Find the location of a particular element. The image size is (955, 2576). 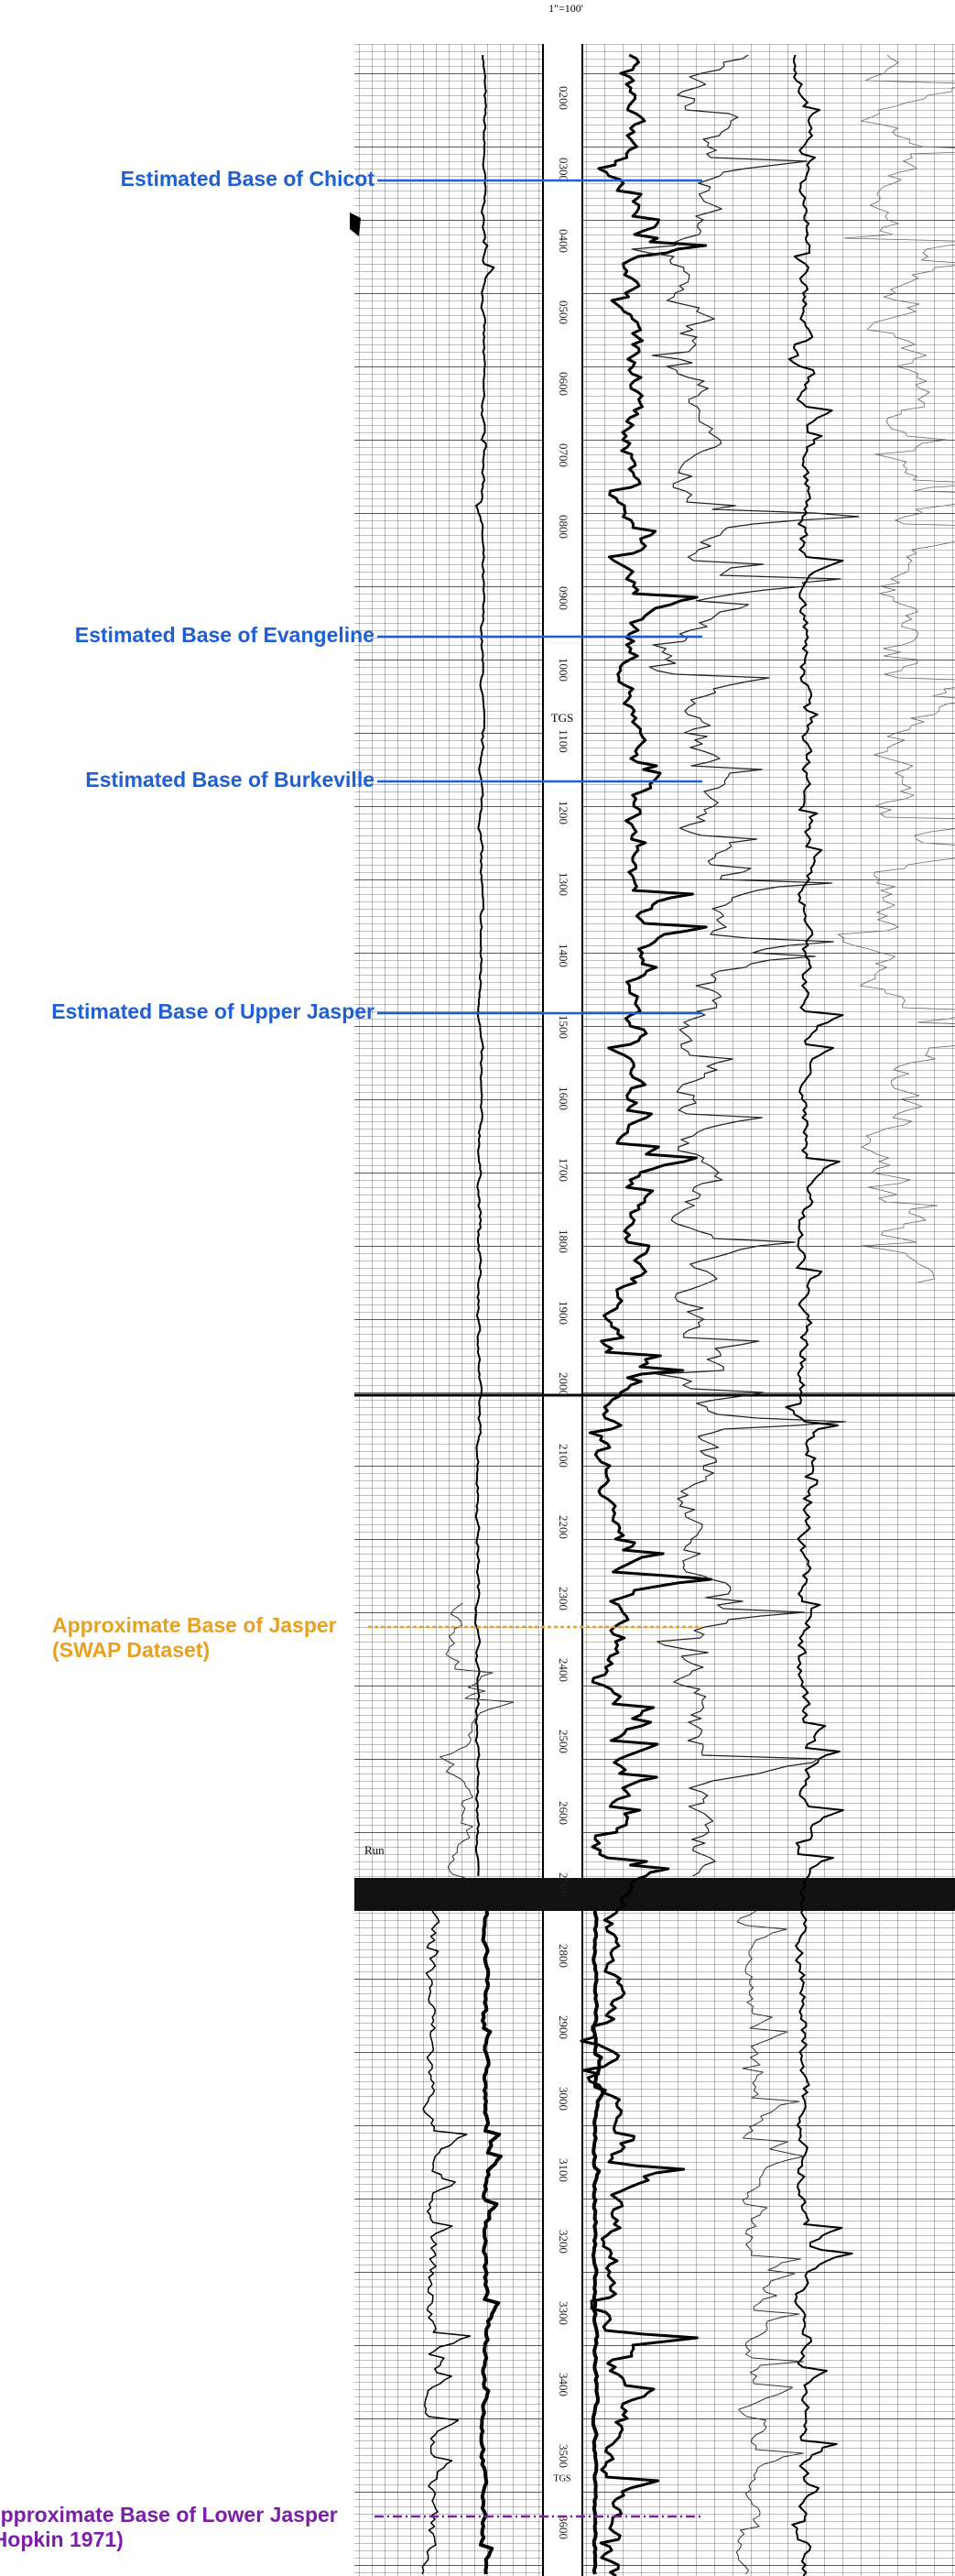

depth-label: 2000 is located at coordinates (563, 1384).